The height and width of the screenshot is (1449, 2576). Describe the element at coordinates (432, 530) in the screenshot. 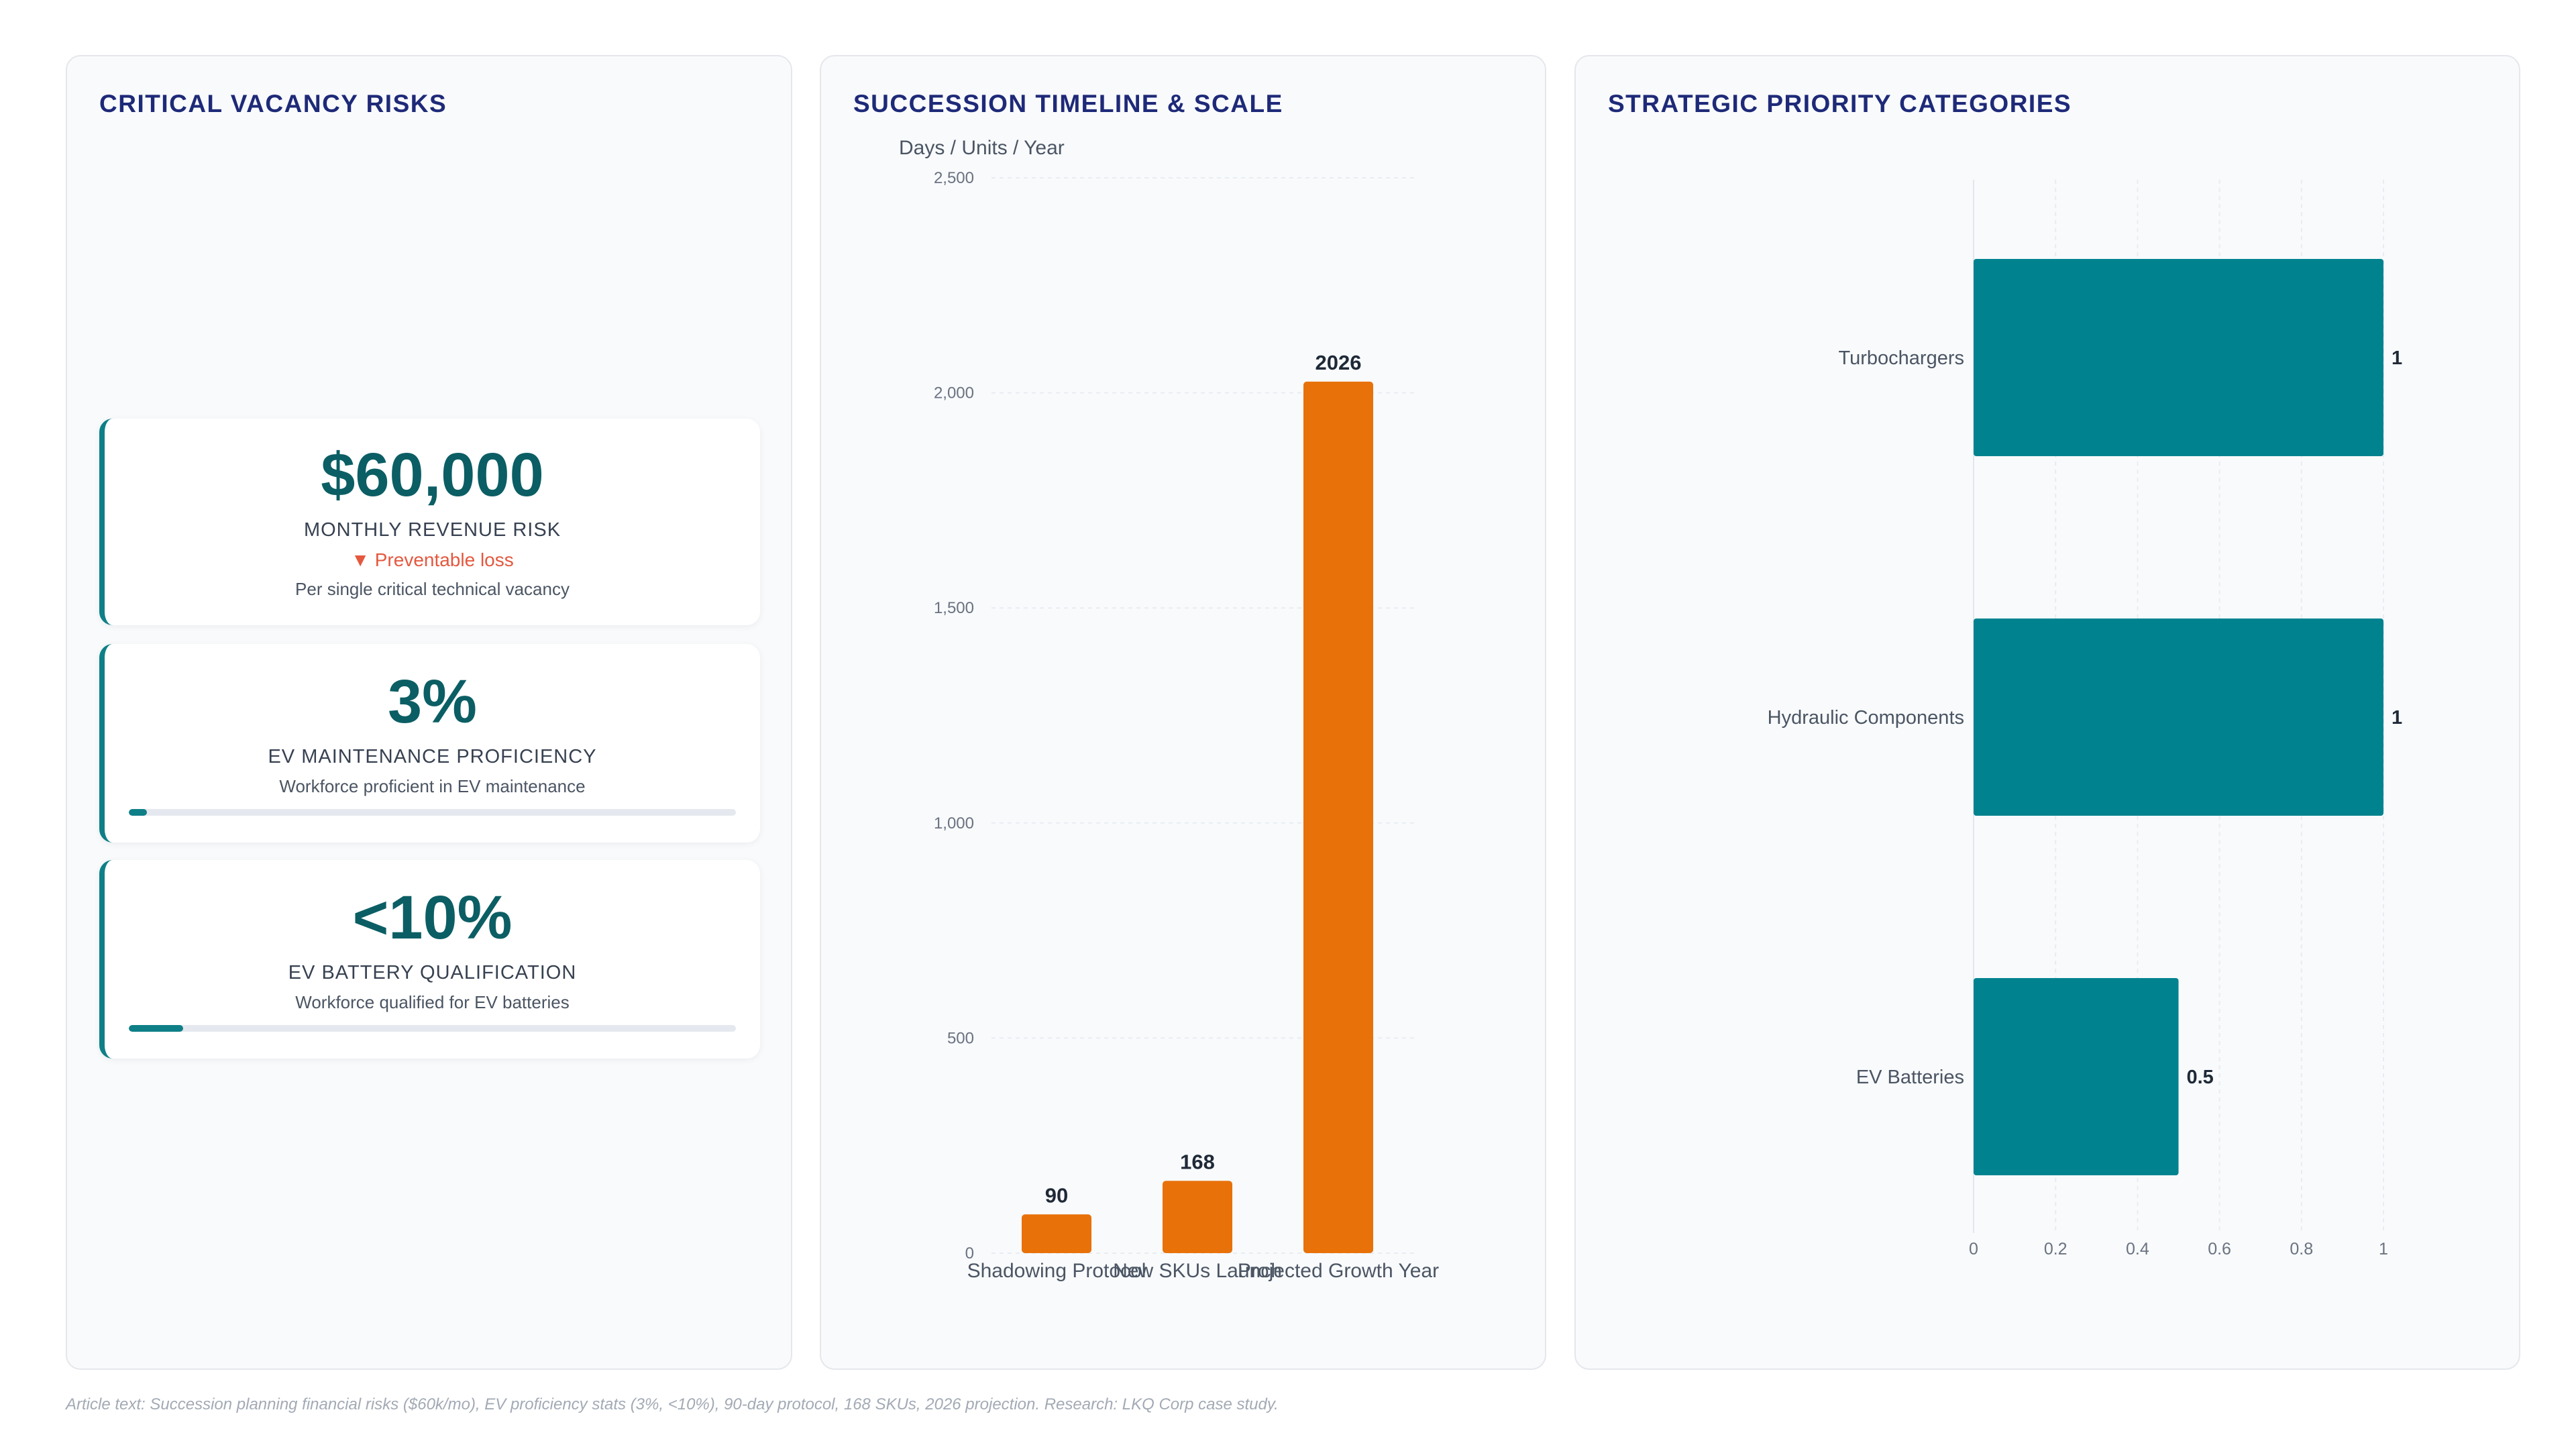

I see `kpi-label: MONTHLY REVENUE RISK` at that location.